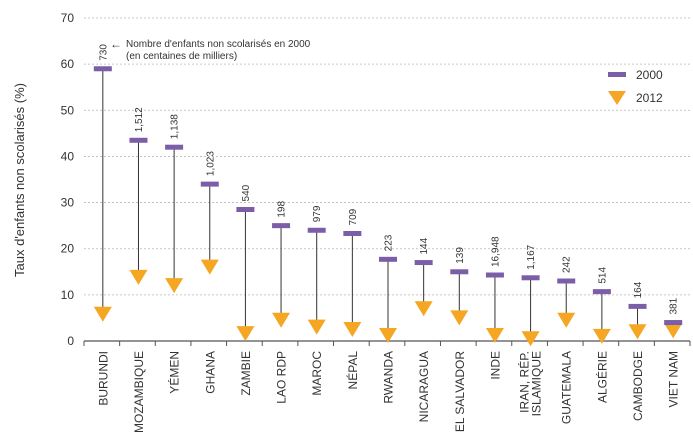  I want to click on value-annotation: 730, so click(103, 52).